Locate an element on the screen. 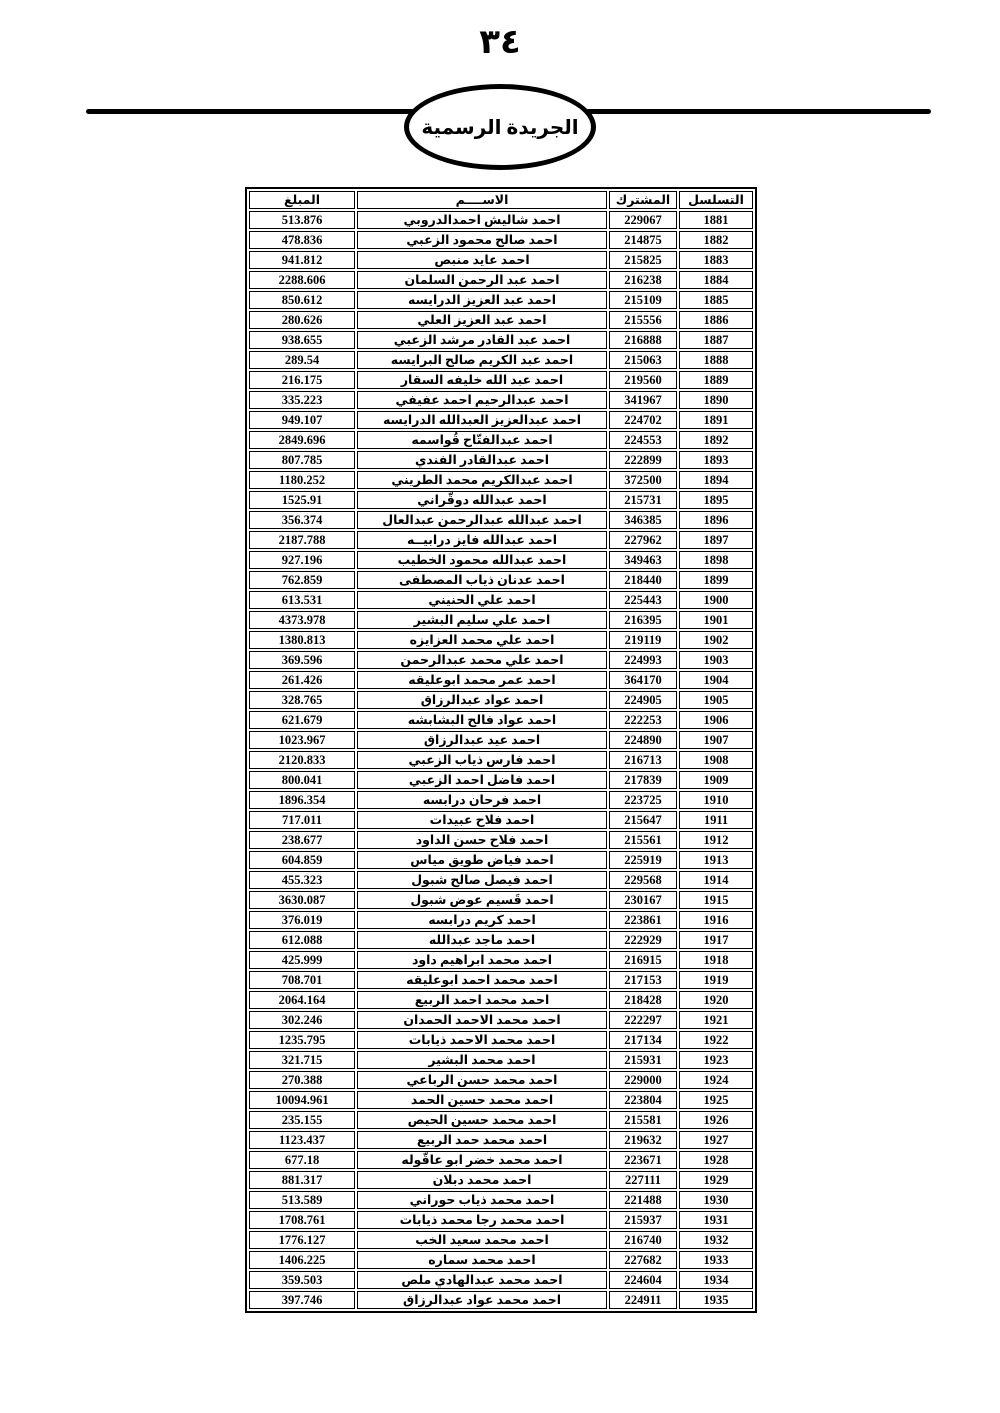  subscriber-cell: 224890 is located at coordinates (643, 740).